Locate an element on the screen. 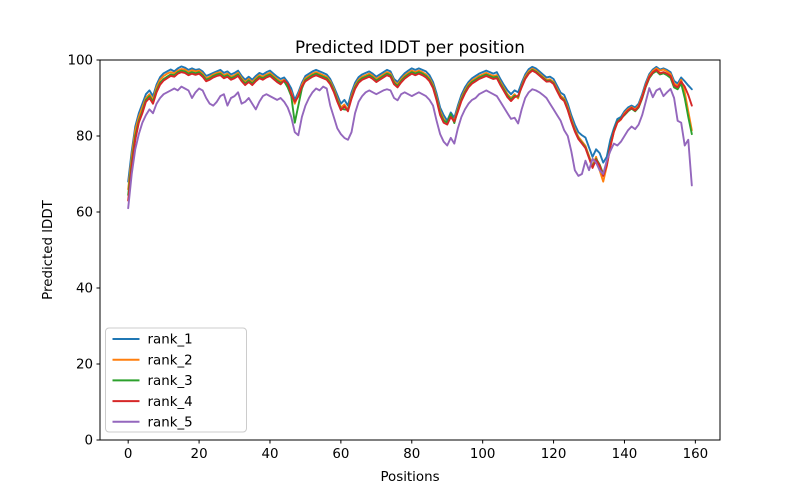 This screenshot has height=500, width=800. legend-entry-rank_5: rank_5 is located at coordinates (152, 423).